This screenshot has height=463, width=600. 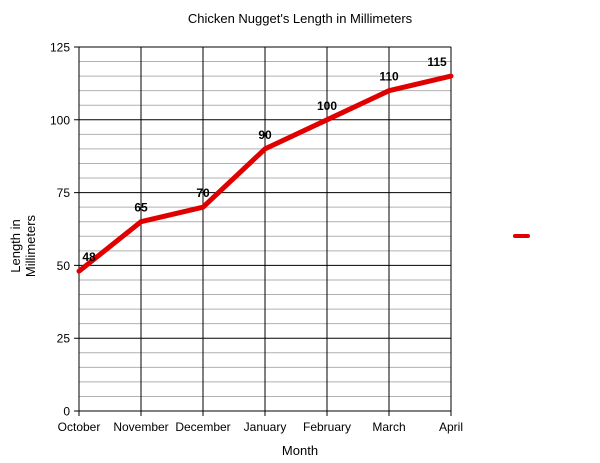 What do you see at coordinates (389, 77) in the screenshot?
I see `data-label: 110` at bounding box center [389, 77].